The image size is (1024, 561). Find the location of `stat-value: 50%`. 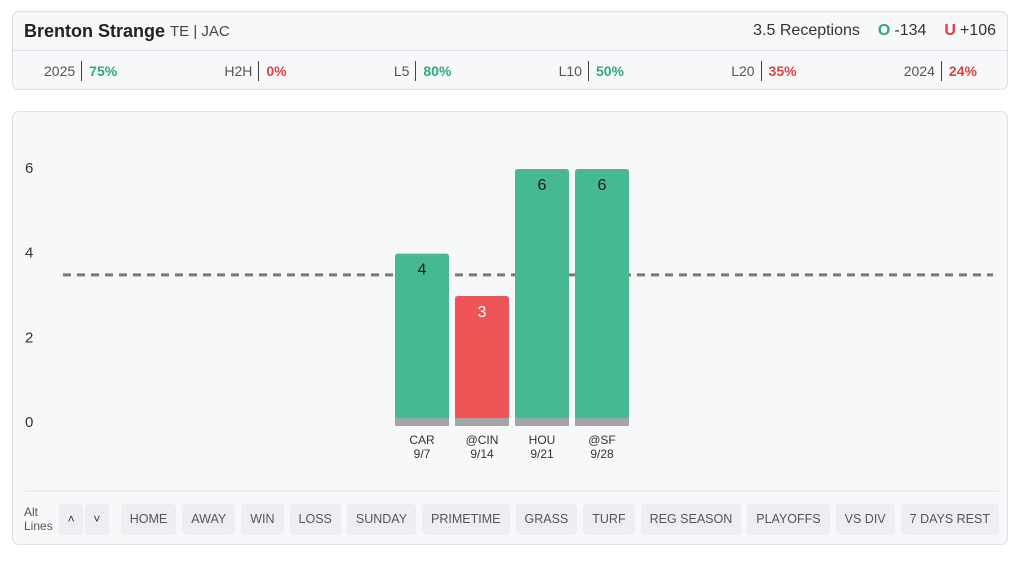

stat-value: 50% is located at coordinates (609, 71).